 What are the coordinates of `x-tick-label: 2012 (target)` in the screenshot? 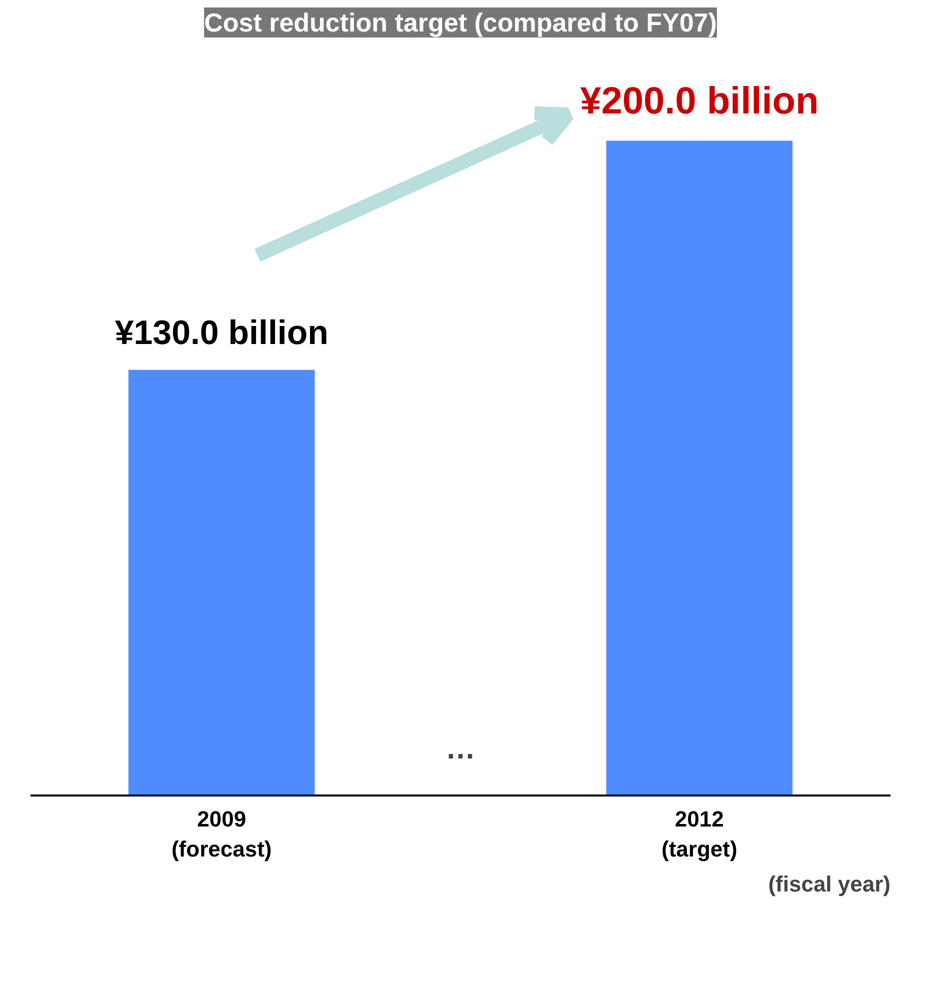 It's located at (700, 834).